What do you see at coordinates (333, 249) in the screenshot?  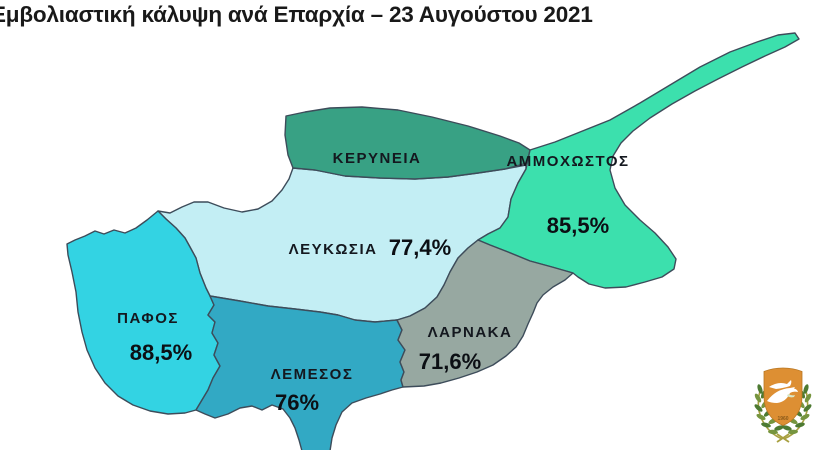 I see `label-nicosia: ΛΕΥΚΩΣΙΑ` at bounding box center [333, 249].